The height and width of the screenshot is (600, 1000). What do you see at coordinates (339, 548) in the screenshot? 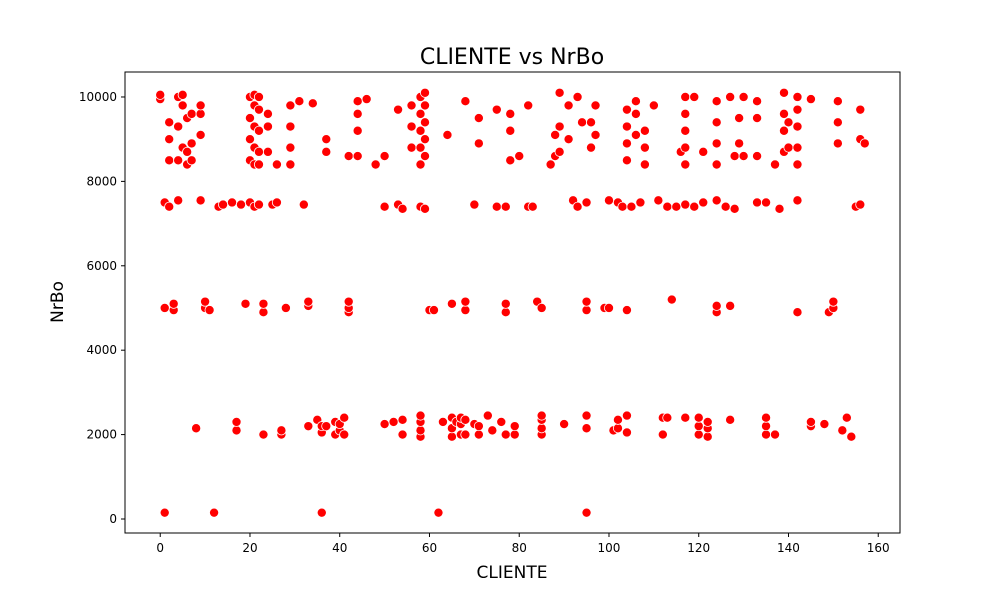
I see `x-tick-label: 40` at bounding box center [339, 548].